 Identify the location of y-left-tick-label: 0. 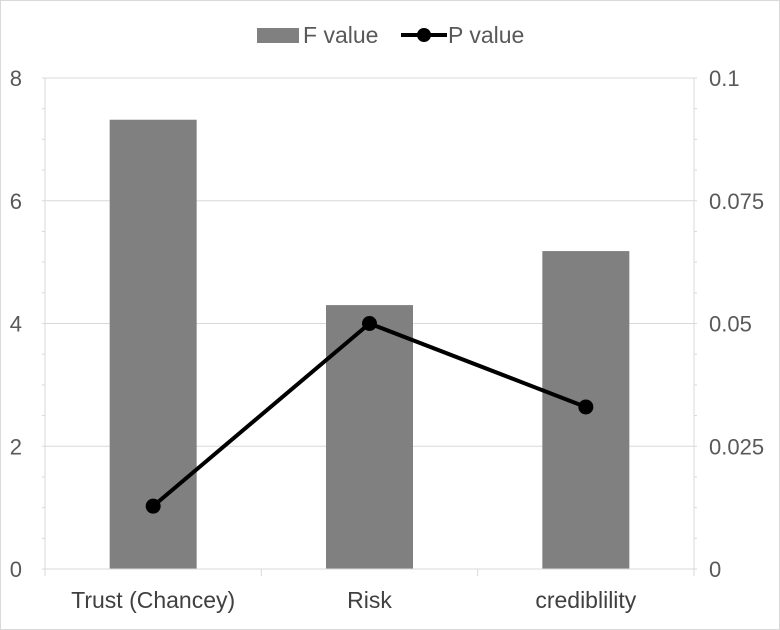
(16, 569).